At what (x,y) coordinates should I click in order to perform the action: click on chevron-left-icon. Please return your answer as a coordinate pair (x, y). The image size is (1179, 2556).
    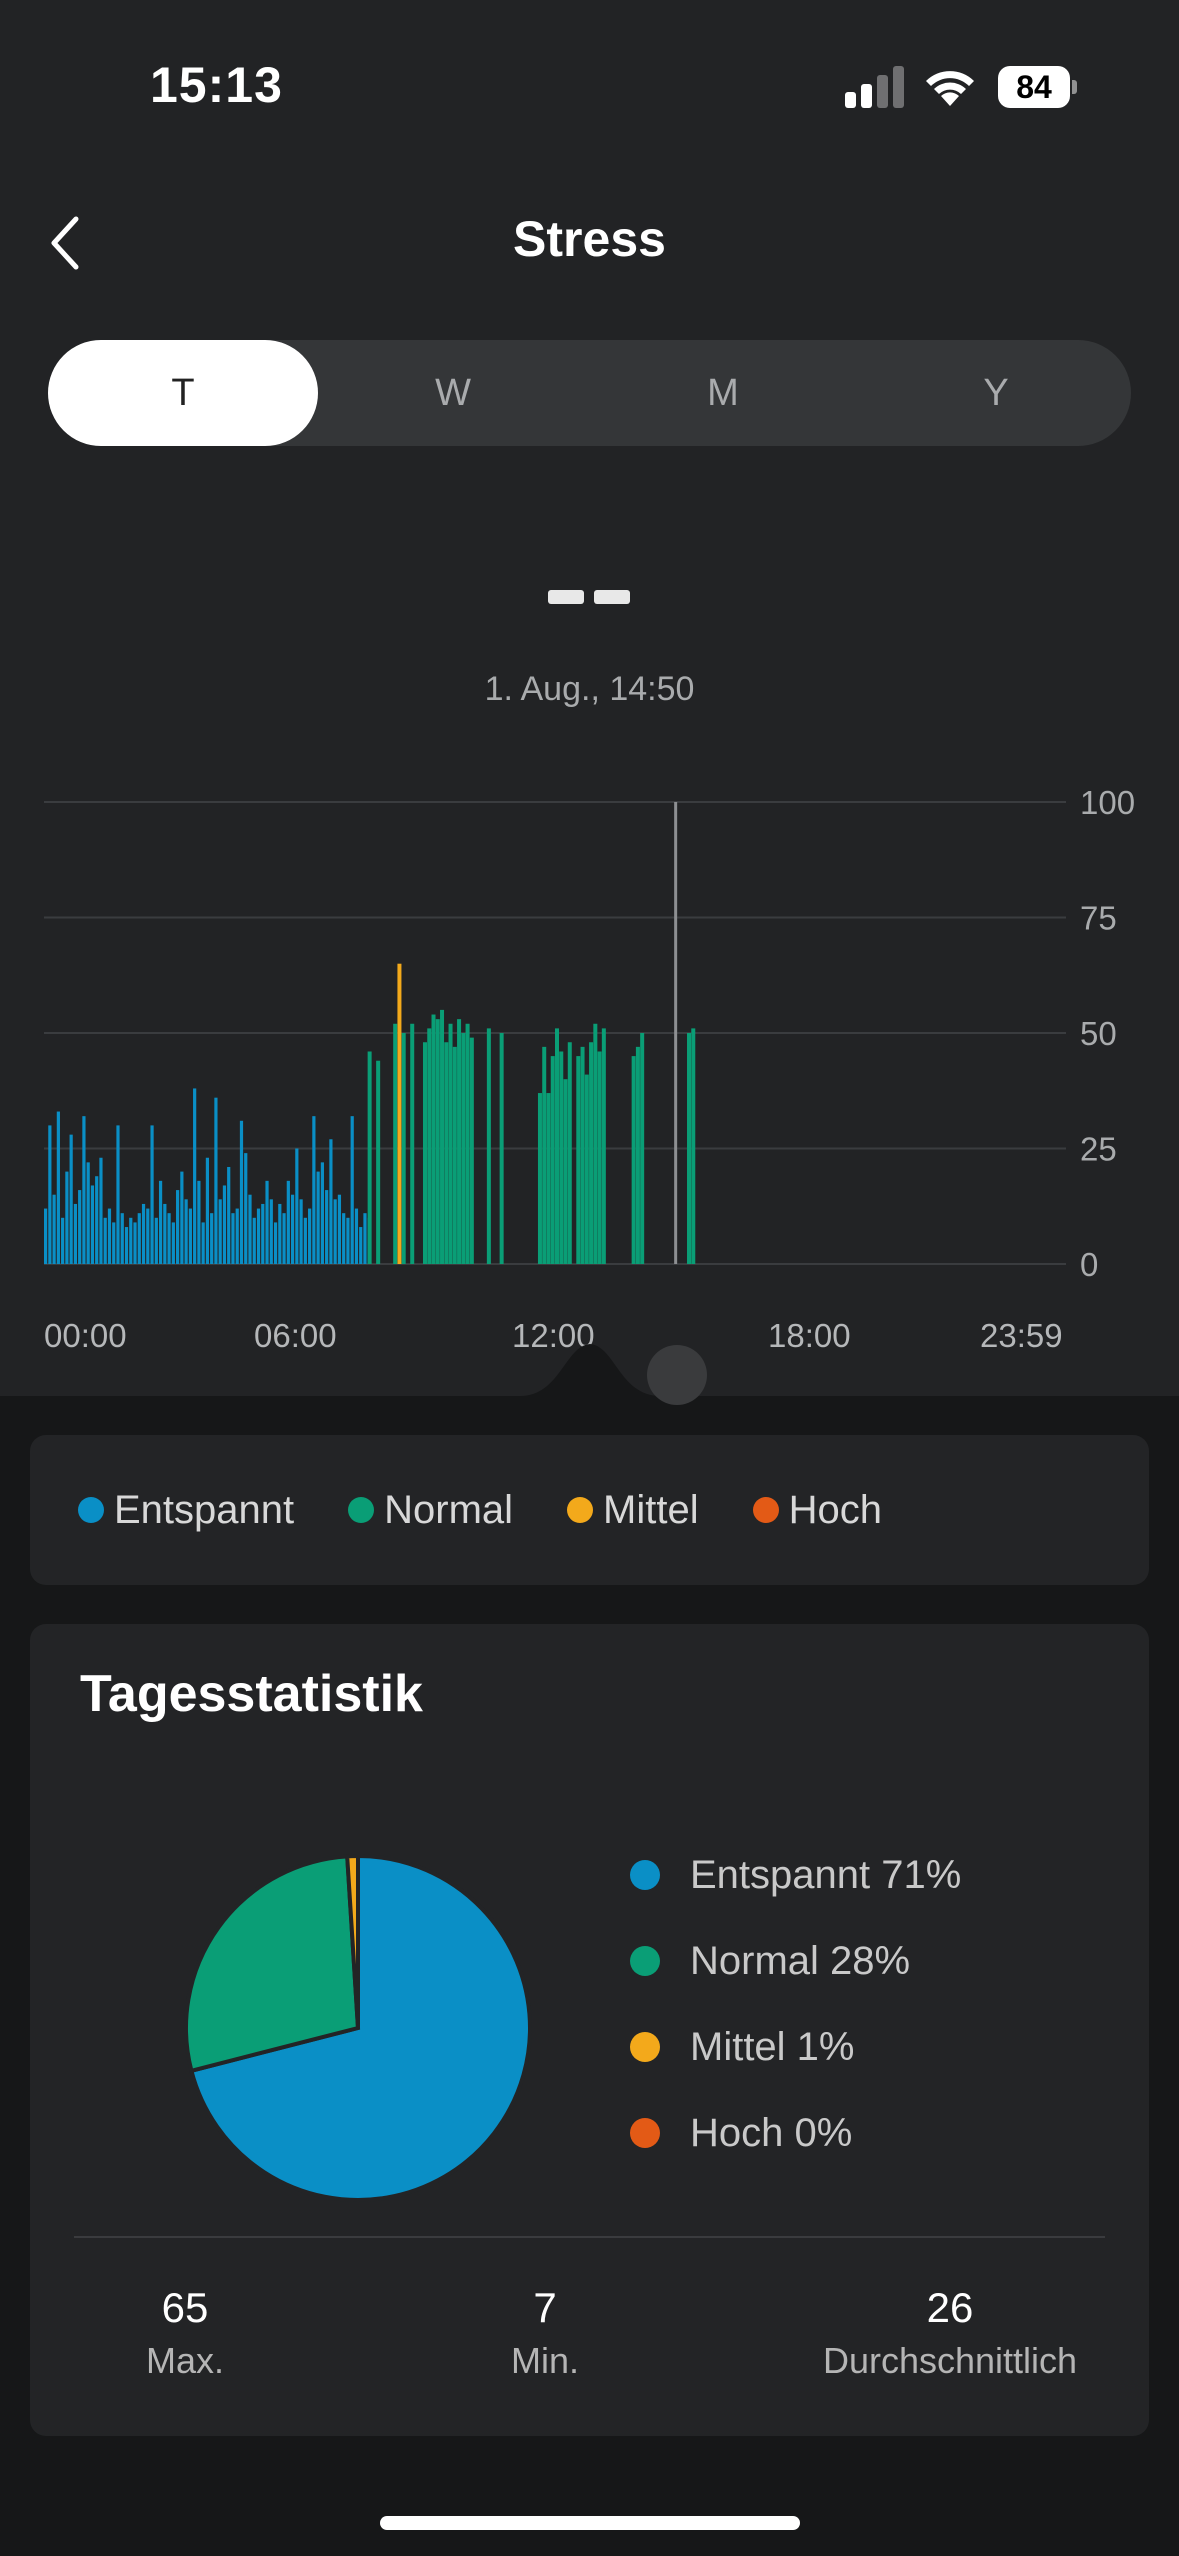
    Looking at the image, I should click on (65, 243).